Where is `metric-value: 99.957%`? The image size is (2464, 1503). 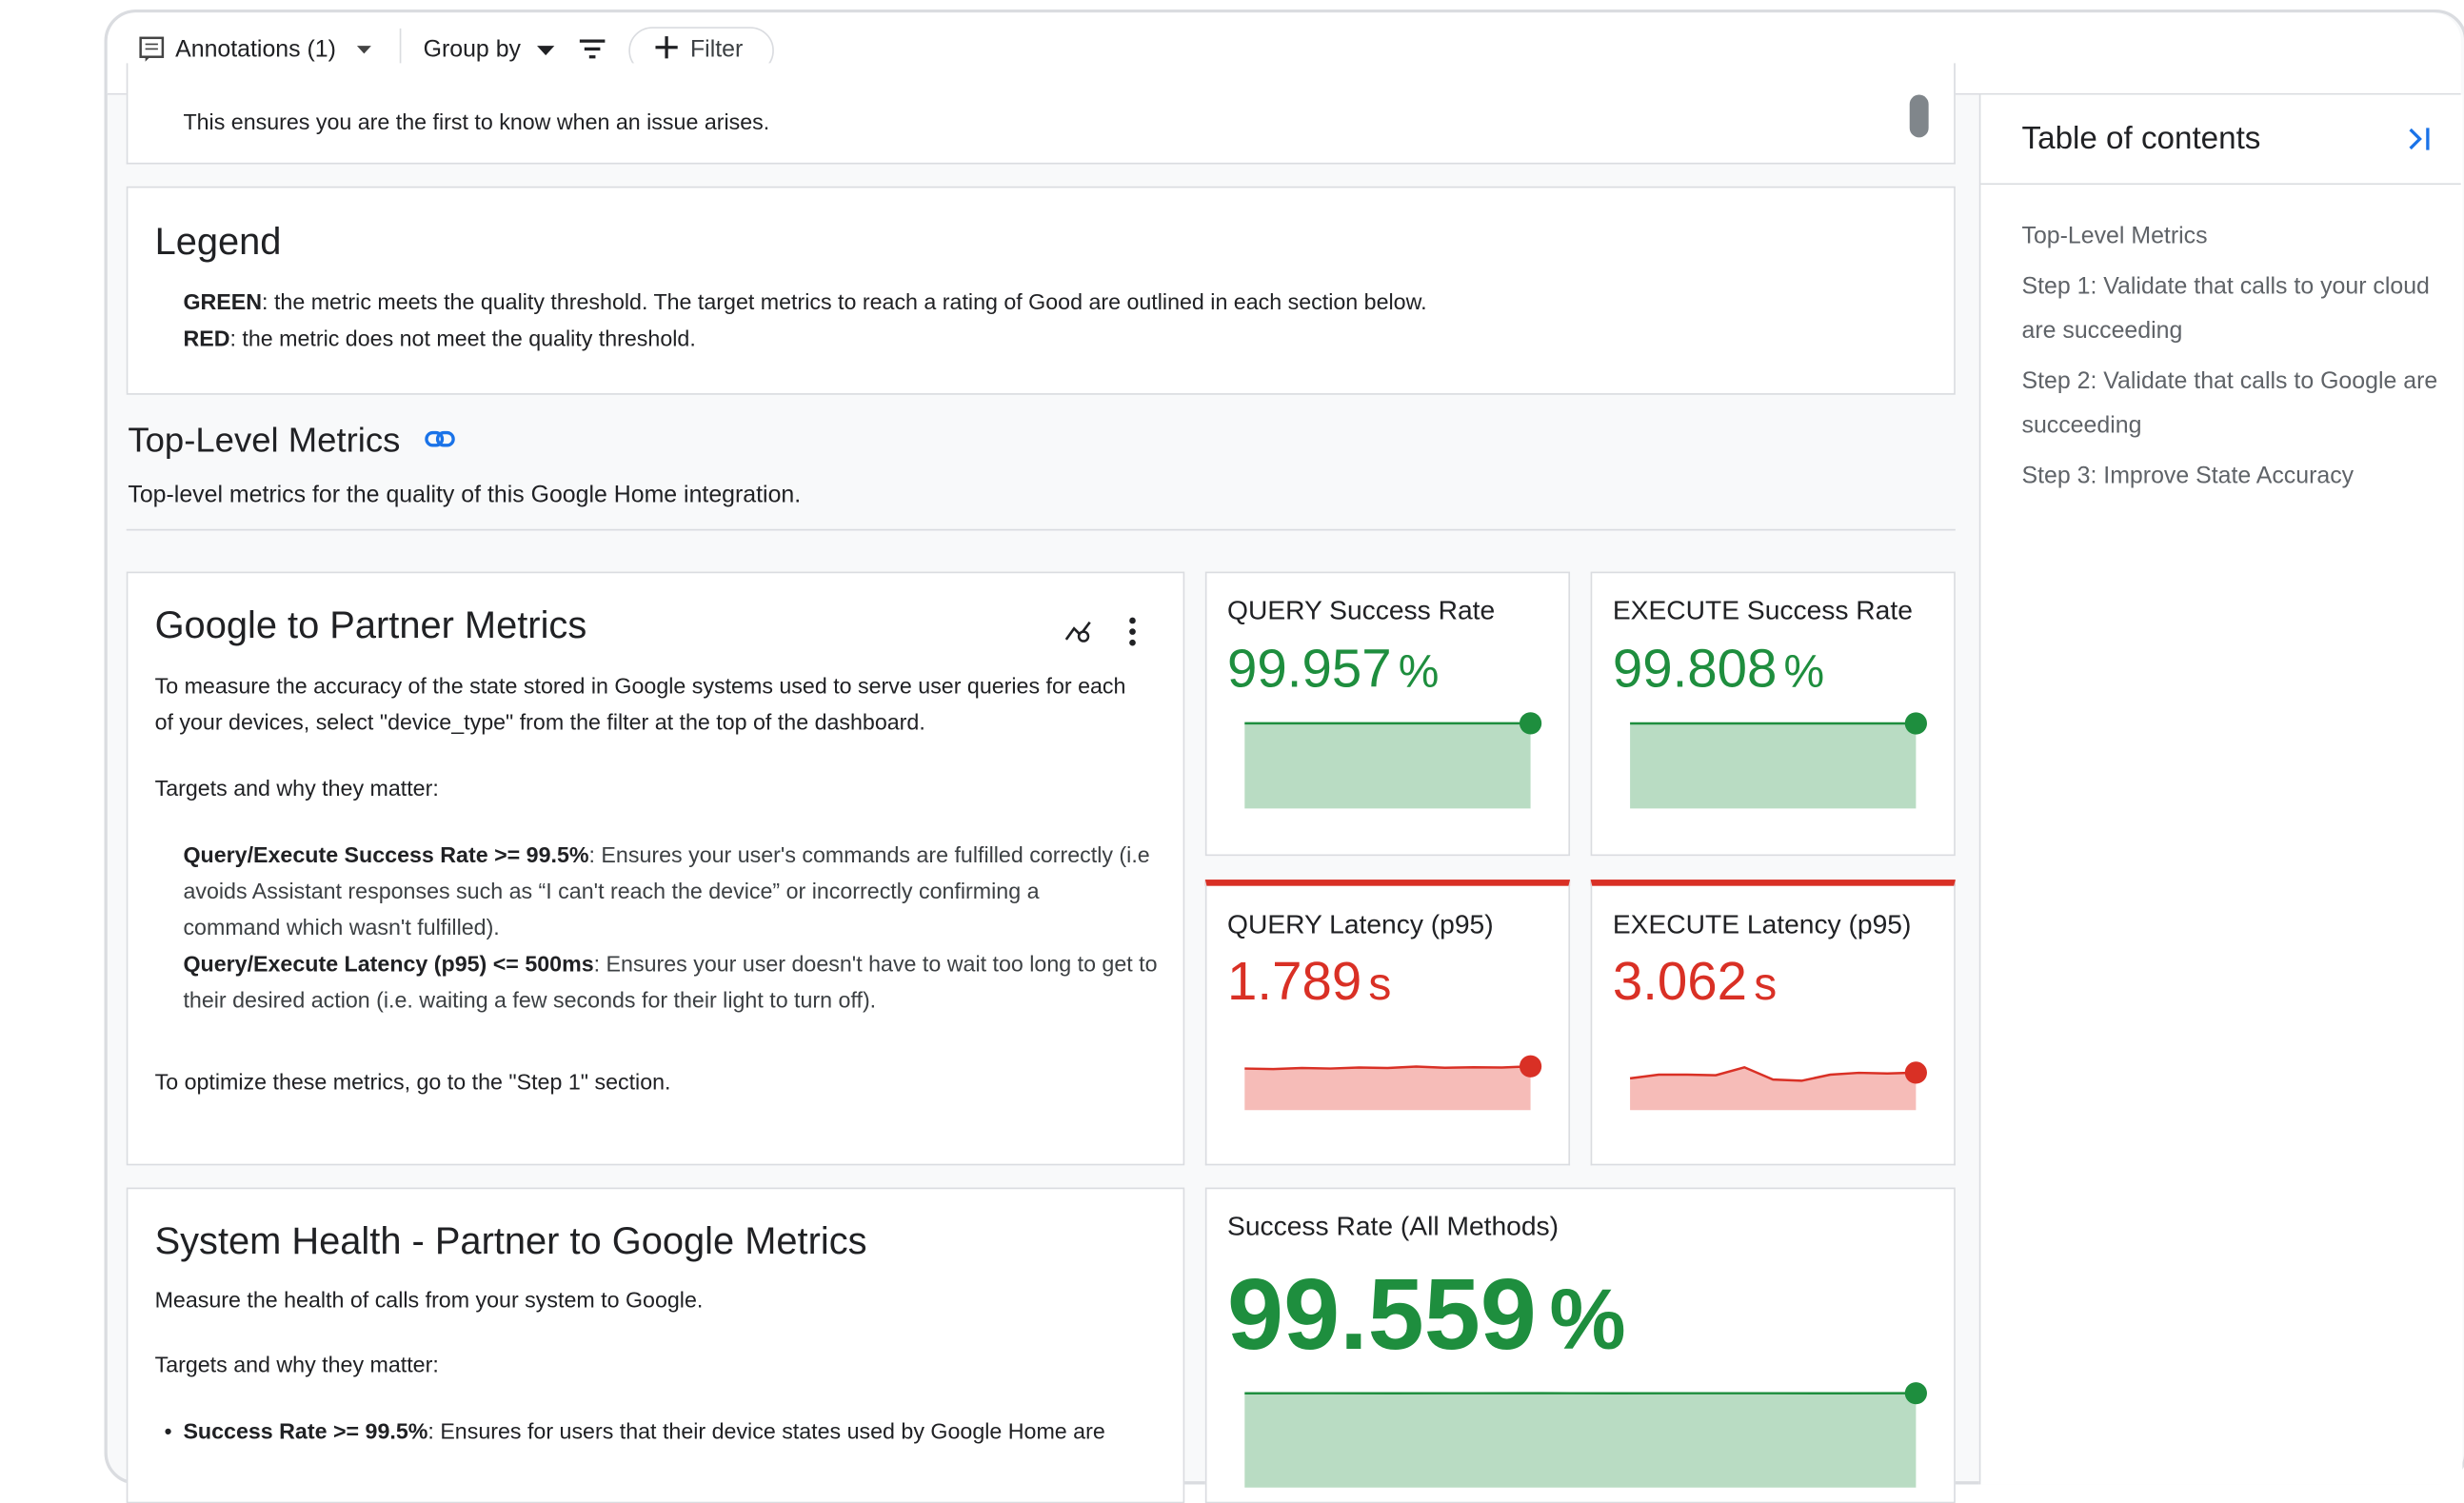
metric-value: 99.957% is located at coordinates (1333, 669).